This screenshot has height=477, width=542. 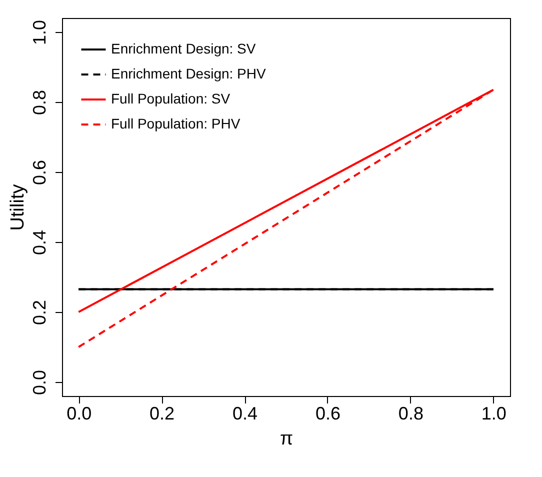 I want to click on x-tick-label: 0.8, so click(x=411, y=414).